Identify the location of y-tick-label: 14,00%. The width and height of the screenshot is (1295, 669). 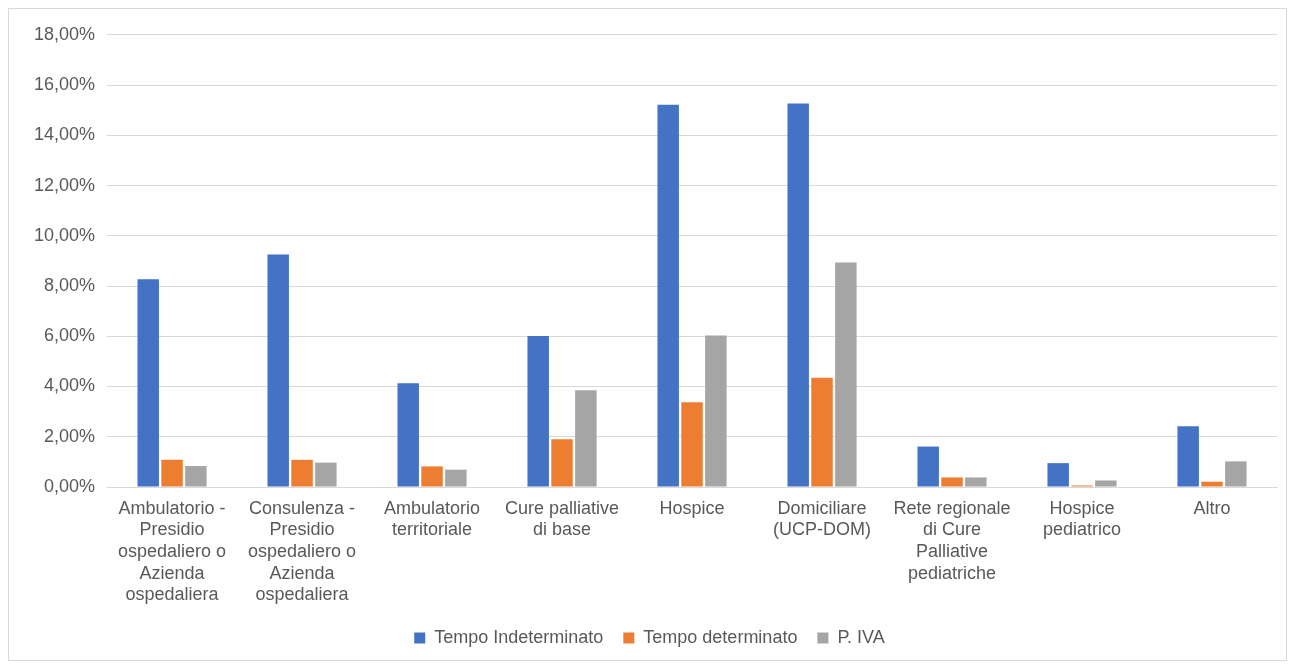
(64, 134).